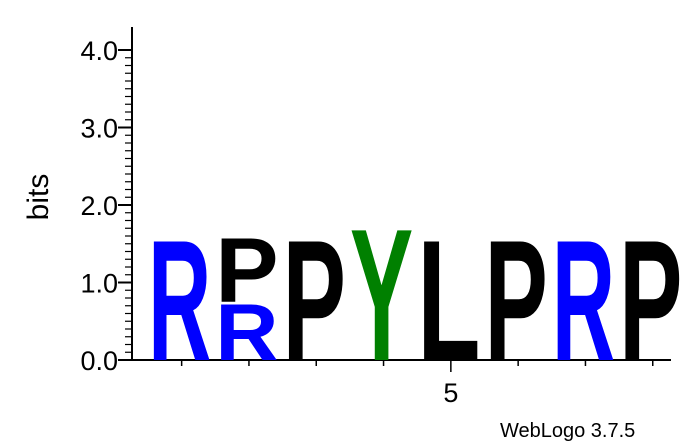 The image size is (694, 444). I want to click on x-tick-label: 5, so click(450, 393).